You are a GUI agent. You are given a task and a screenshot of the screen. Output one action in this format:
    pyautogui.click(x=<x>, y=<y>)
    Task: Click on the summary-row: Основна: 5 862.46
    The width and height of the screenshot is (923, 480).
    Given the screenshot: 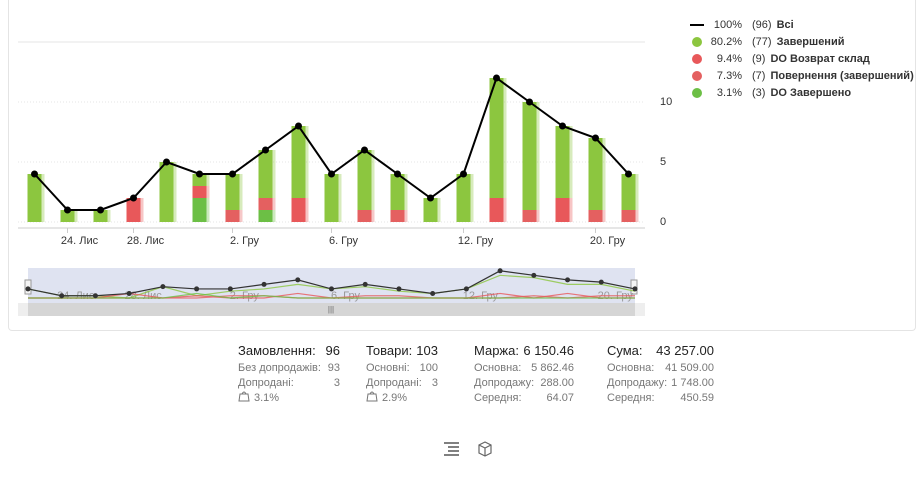 What is the action you would take?
    pyautogui.click(x=524, y=367)
    